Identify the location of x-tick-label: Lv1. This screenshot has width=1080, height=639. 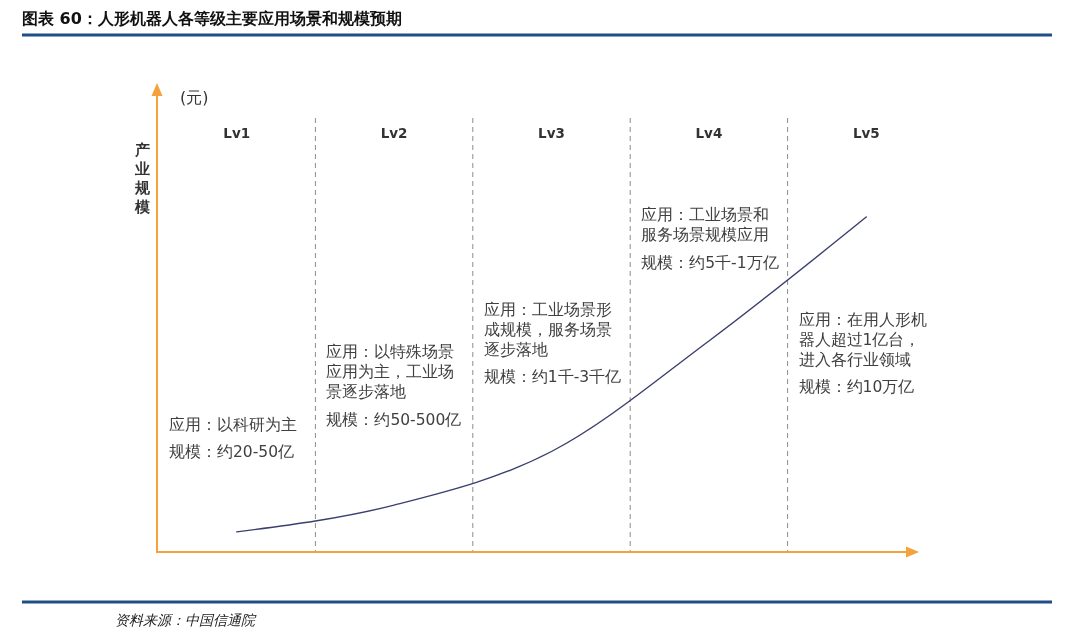
(237, 133).